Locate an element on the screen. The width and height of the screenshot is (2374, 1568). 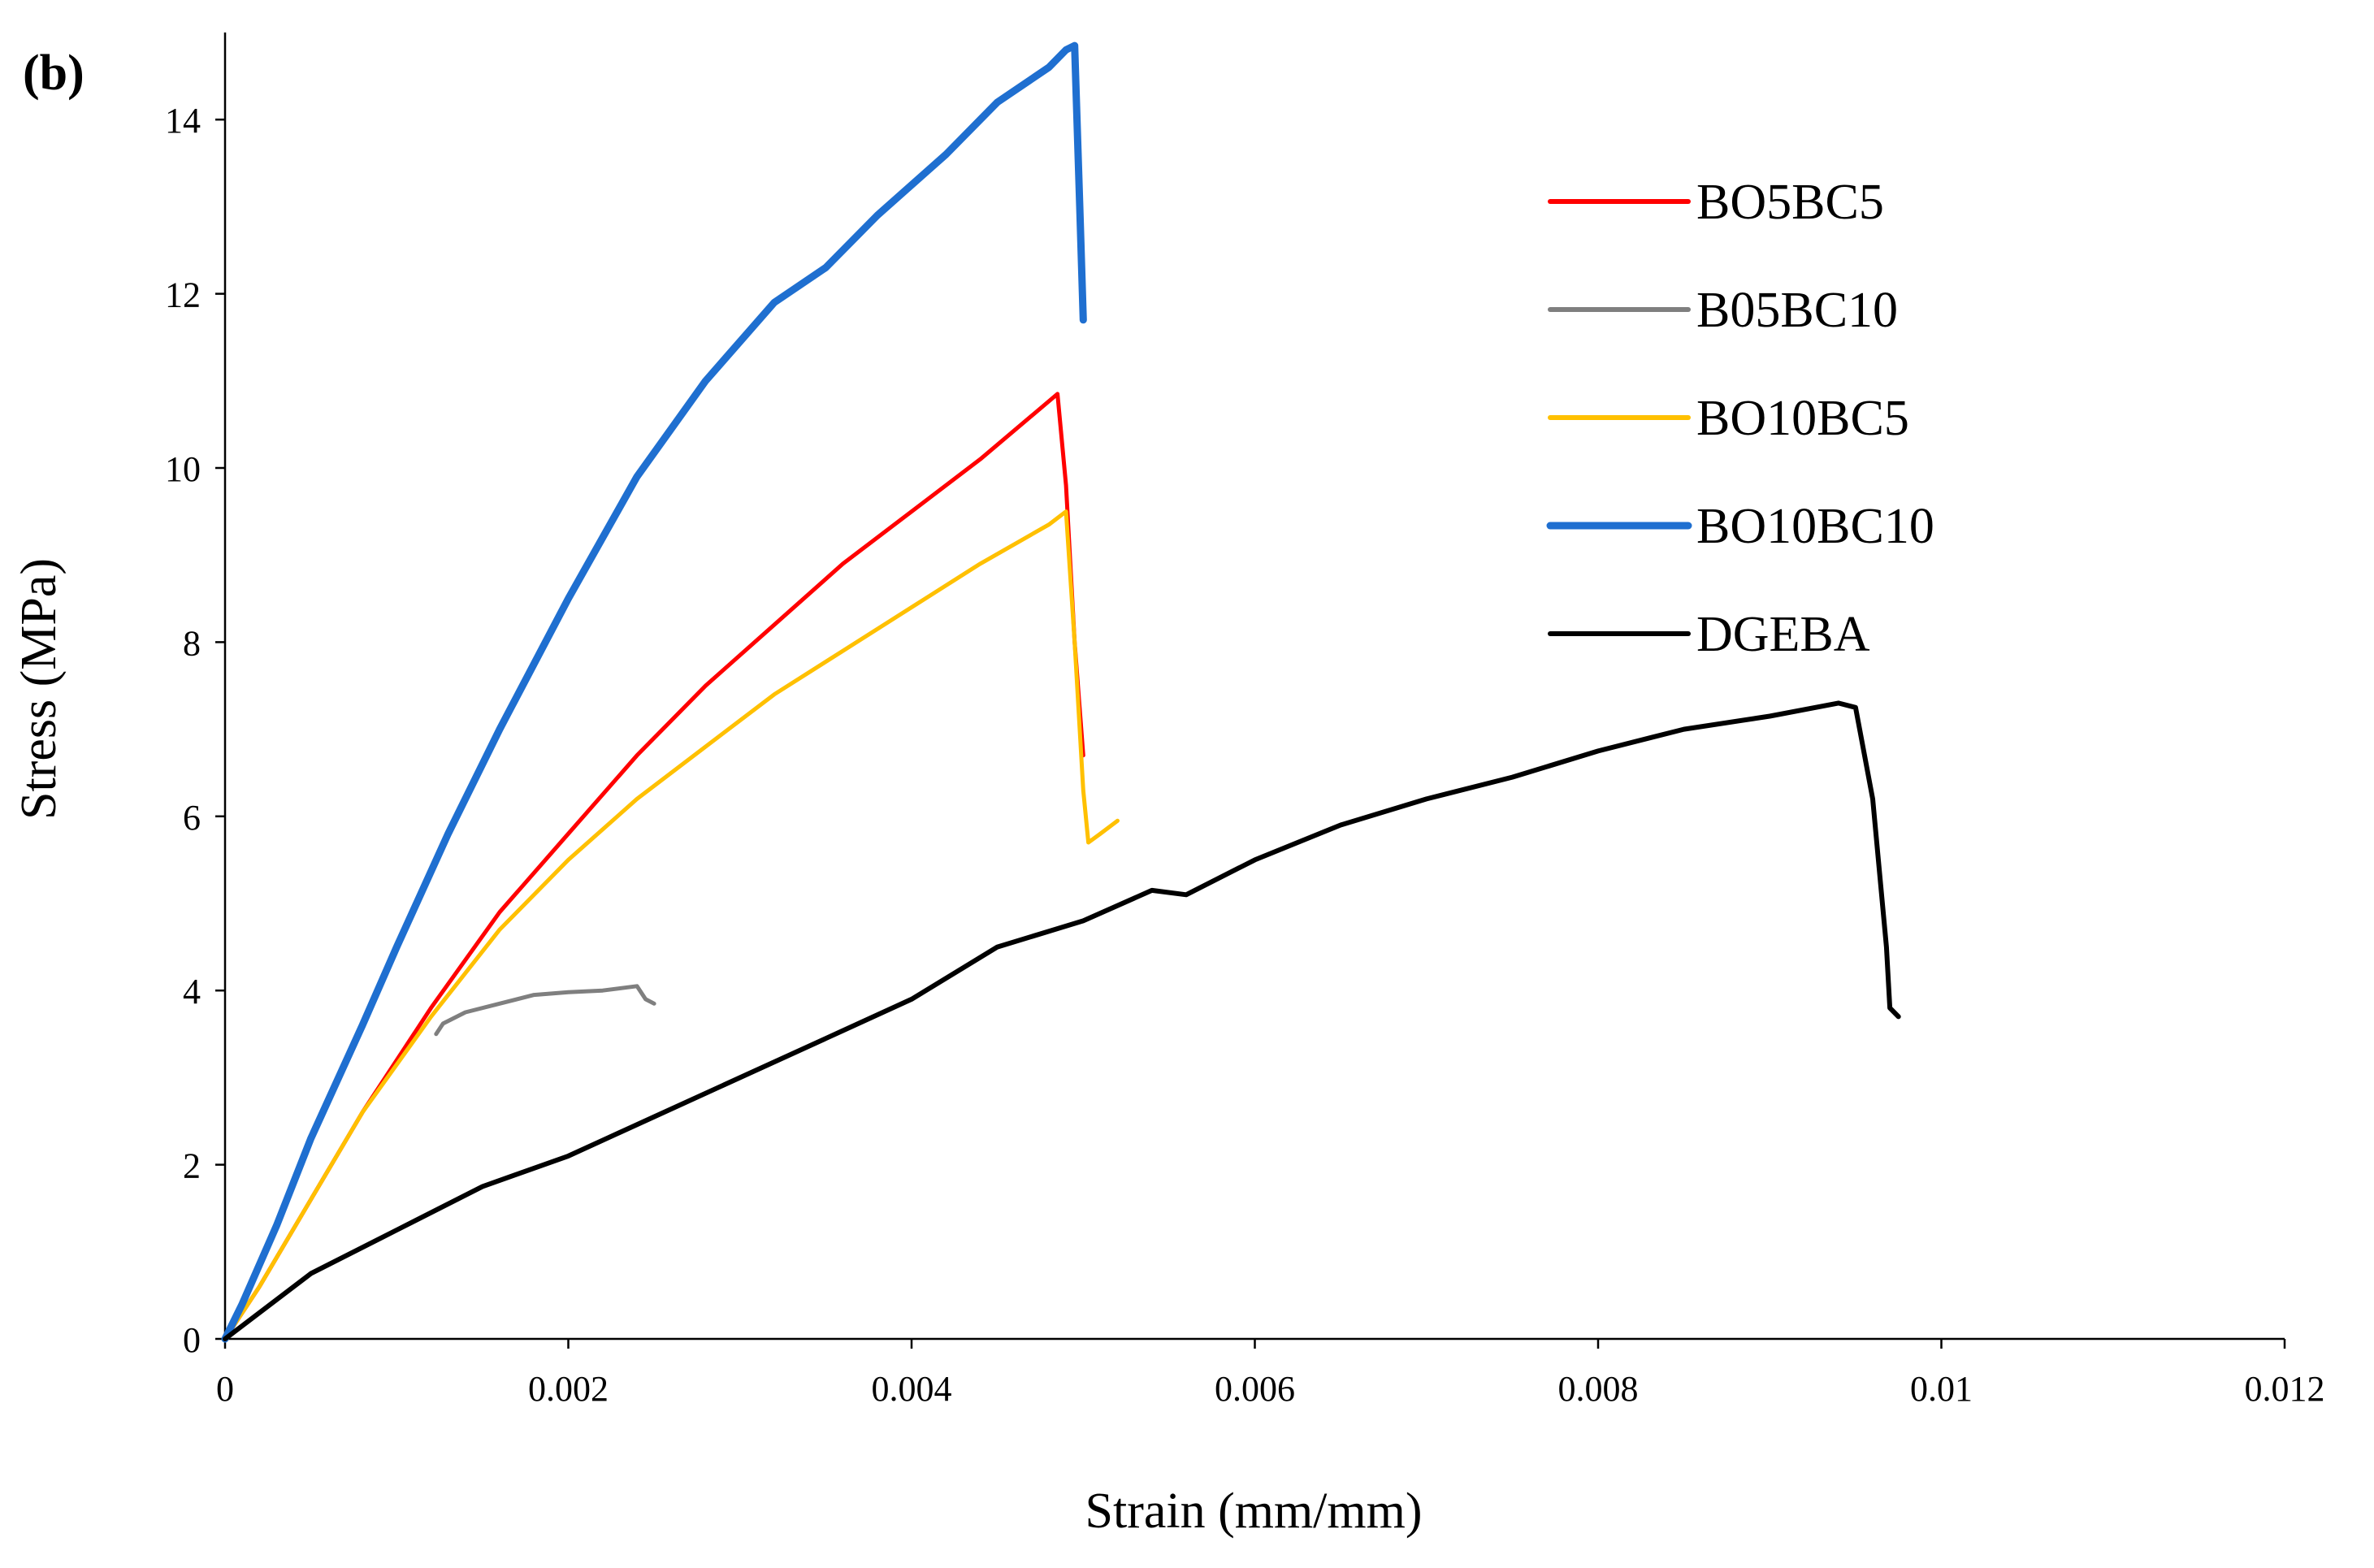
legend-label-b05bc10: B05BC10 is located at coordinates (1797, 310).